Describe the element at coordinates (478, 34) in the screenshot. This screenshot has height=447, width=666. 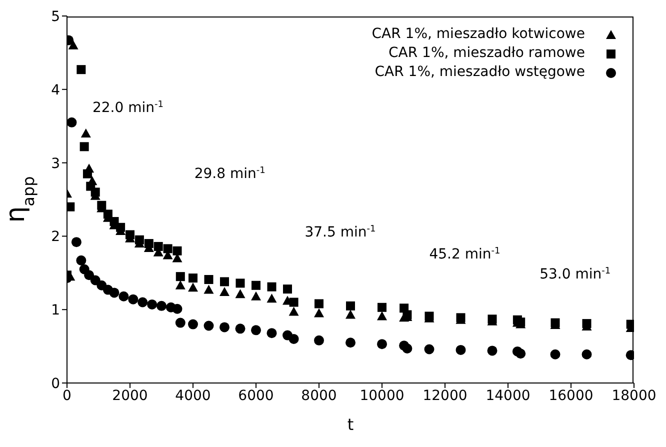
I see `legend-label: CAR 1%, mieszadło kotwicowe` at that location.